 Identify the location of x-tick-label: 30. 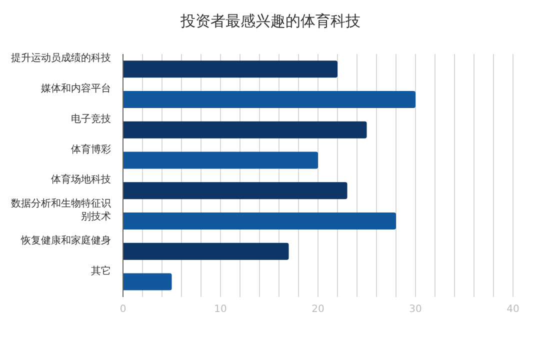
(415, 310).